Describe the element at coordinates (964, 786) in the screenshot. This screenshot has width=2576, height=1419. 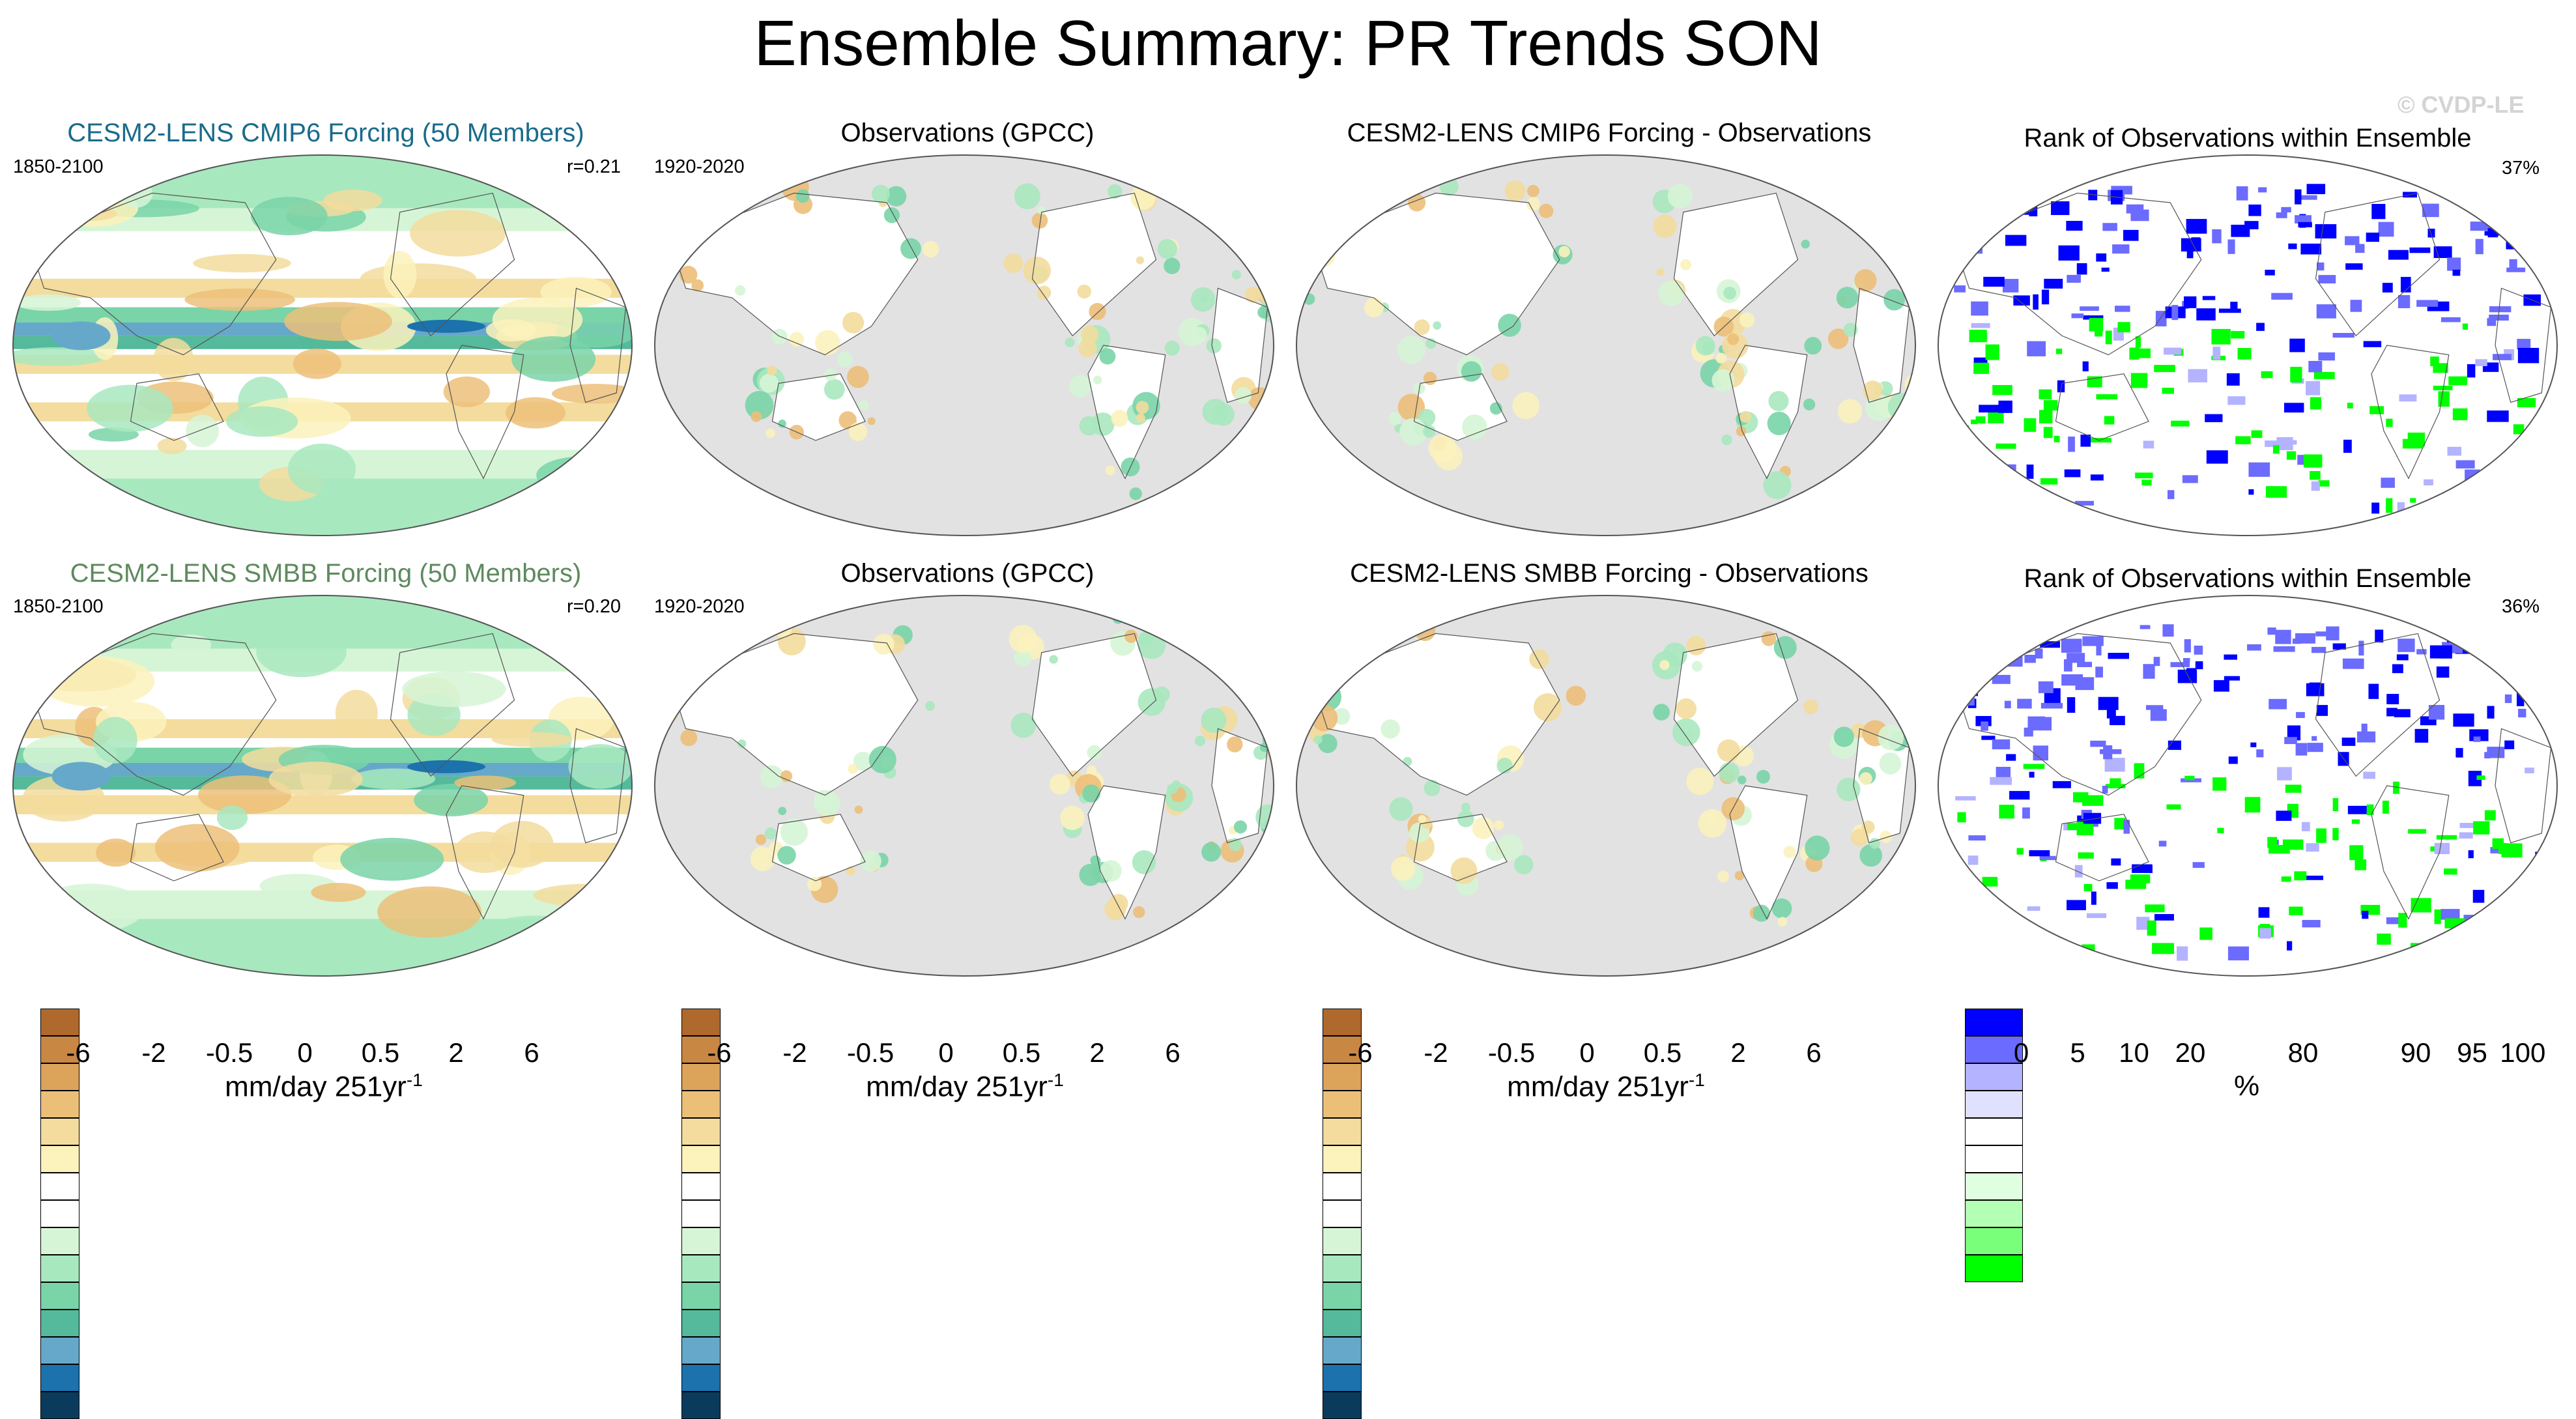
I see `map-panel-obs-row2` at that location.